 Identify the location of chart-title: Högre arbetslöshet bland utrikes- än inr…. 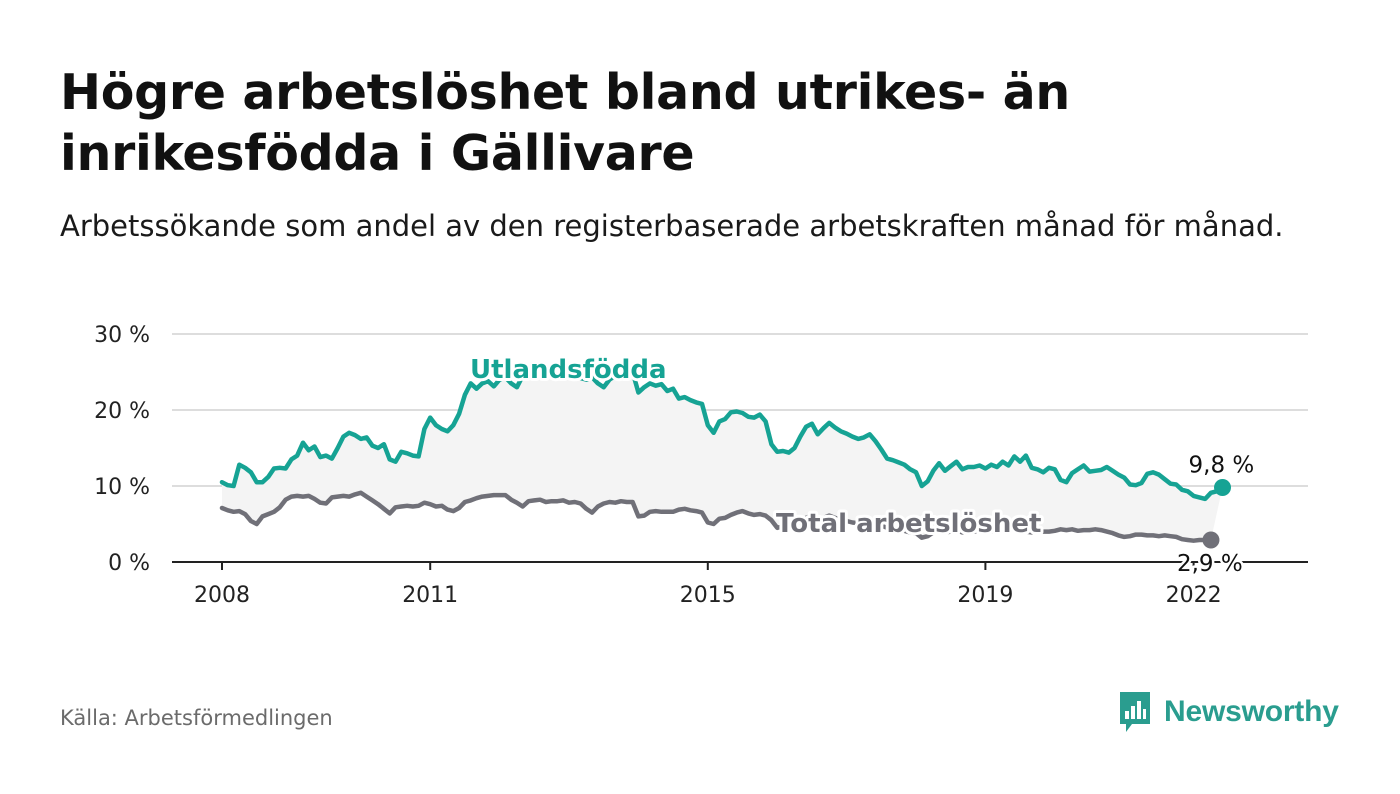
(565, 123).